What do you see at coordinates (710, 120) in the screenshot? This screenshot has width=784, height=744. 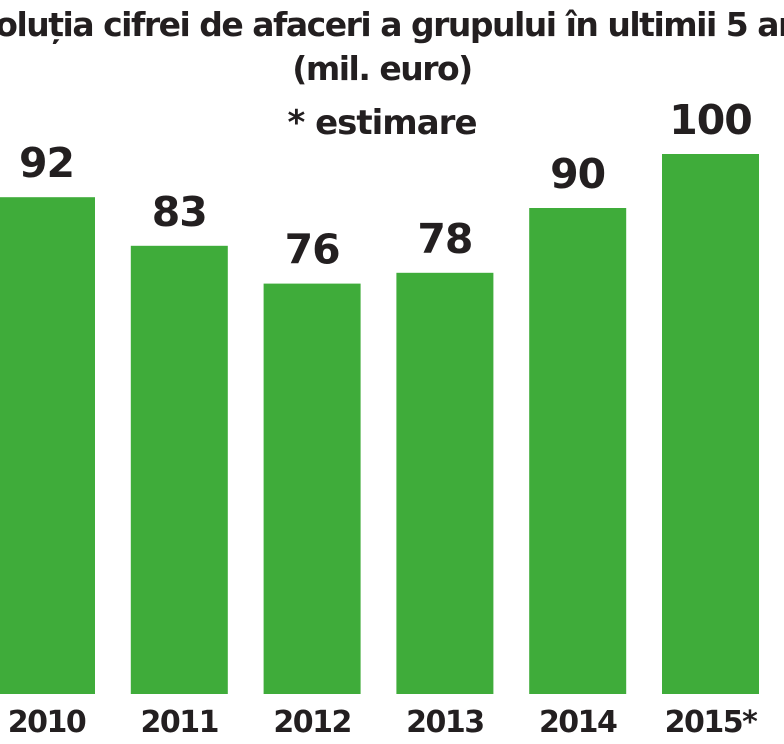 I see `value-label-2015: 100` at bounding box center [710, 120].